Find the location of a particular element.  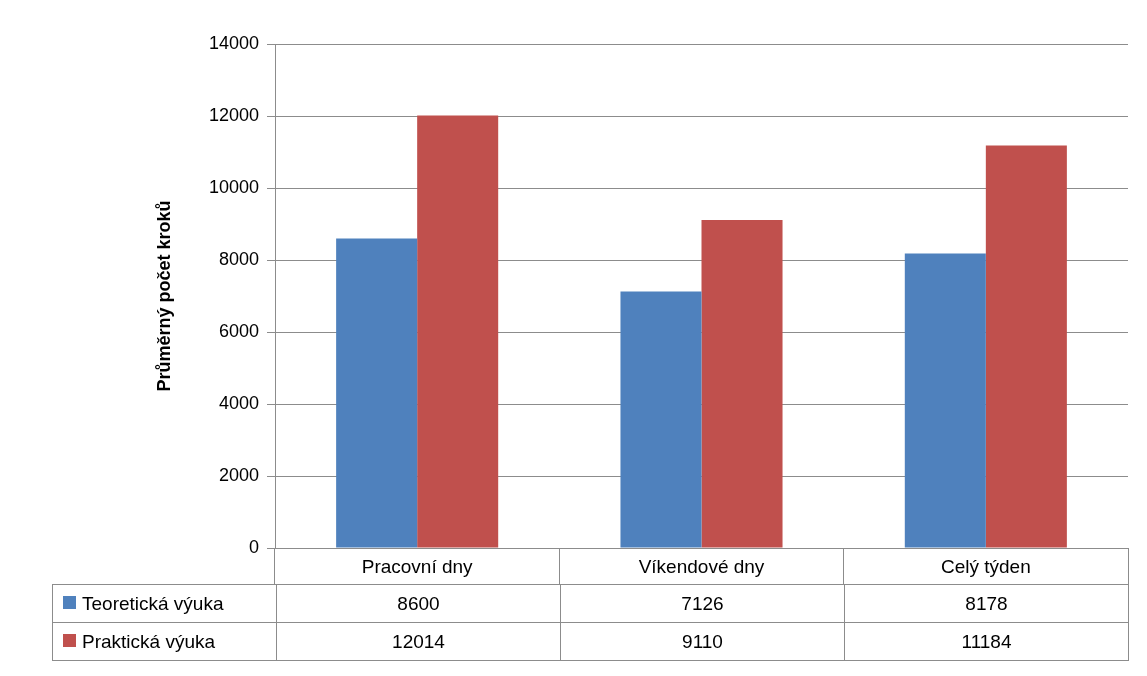

y-tick-label: 6000 is located at coordinates (238, 330).